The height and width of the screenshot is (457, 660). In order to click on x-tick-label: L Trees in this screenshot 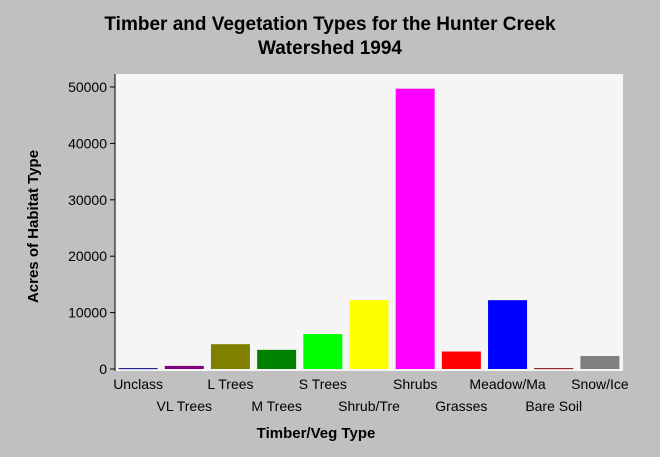, I will do `click(230, 384)`.